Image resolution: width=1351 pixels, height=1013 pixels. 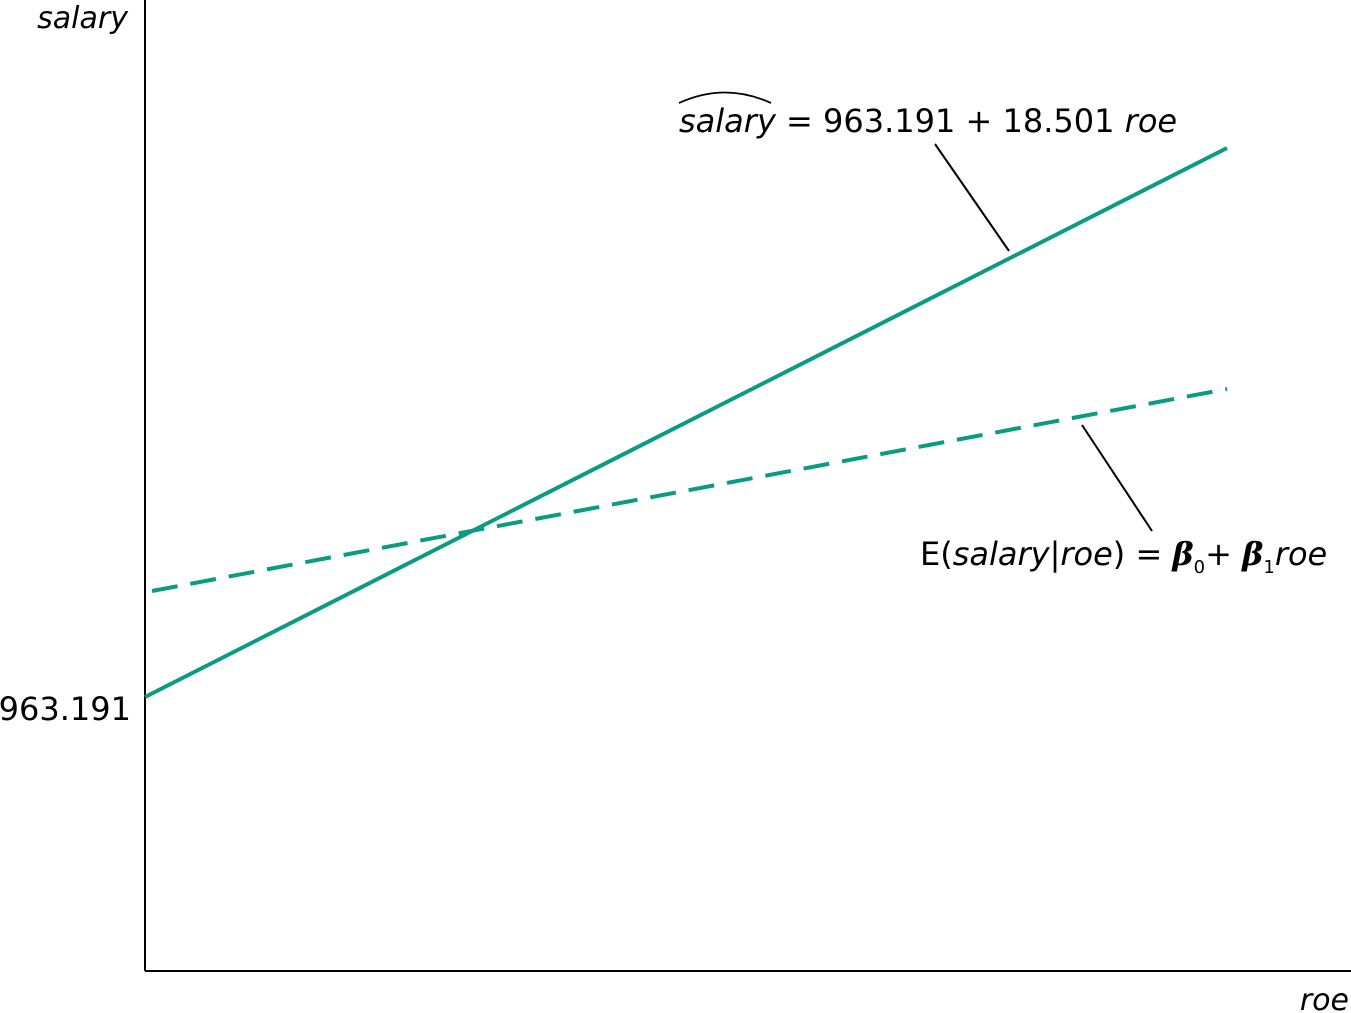 I want to click on y-axis-label: salary, so click(x=83, y=18).